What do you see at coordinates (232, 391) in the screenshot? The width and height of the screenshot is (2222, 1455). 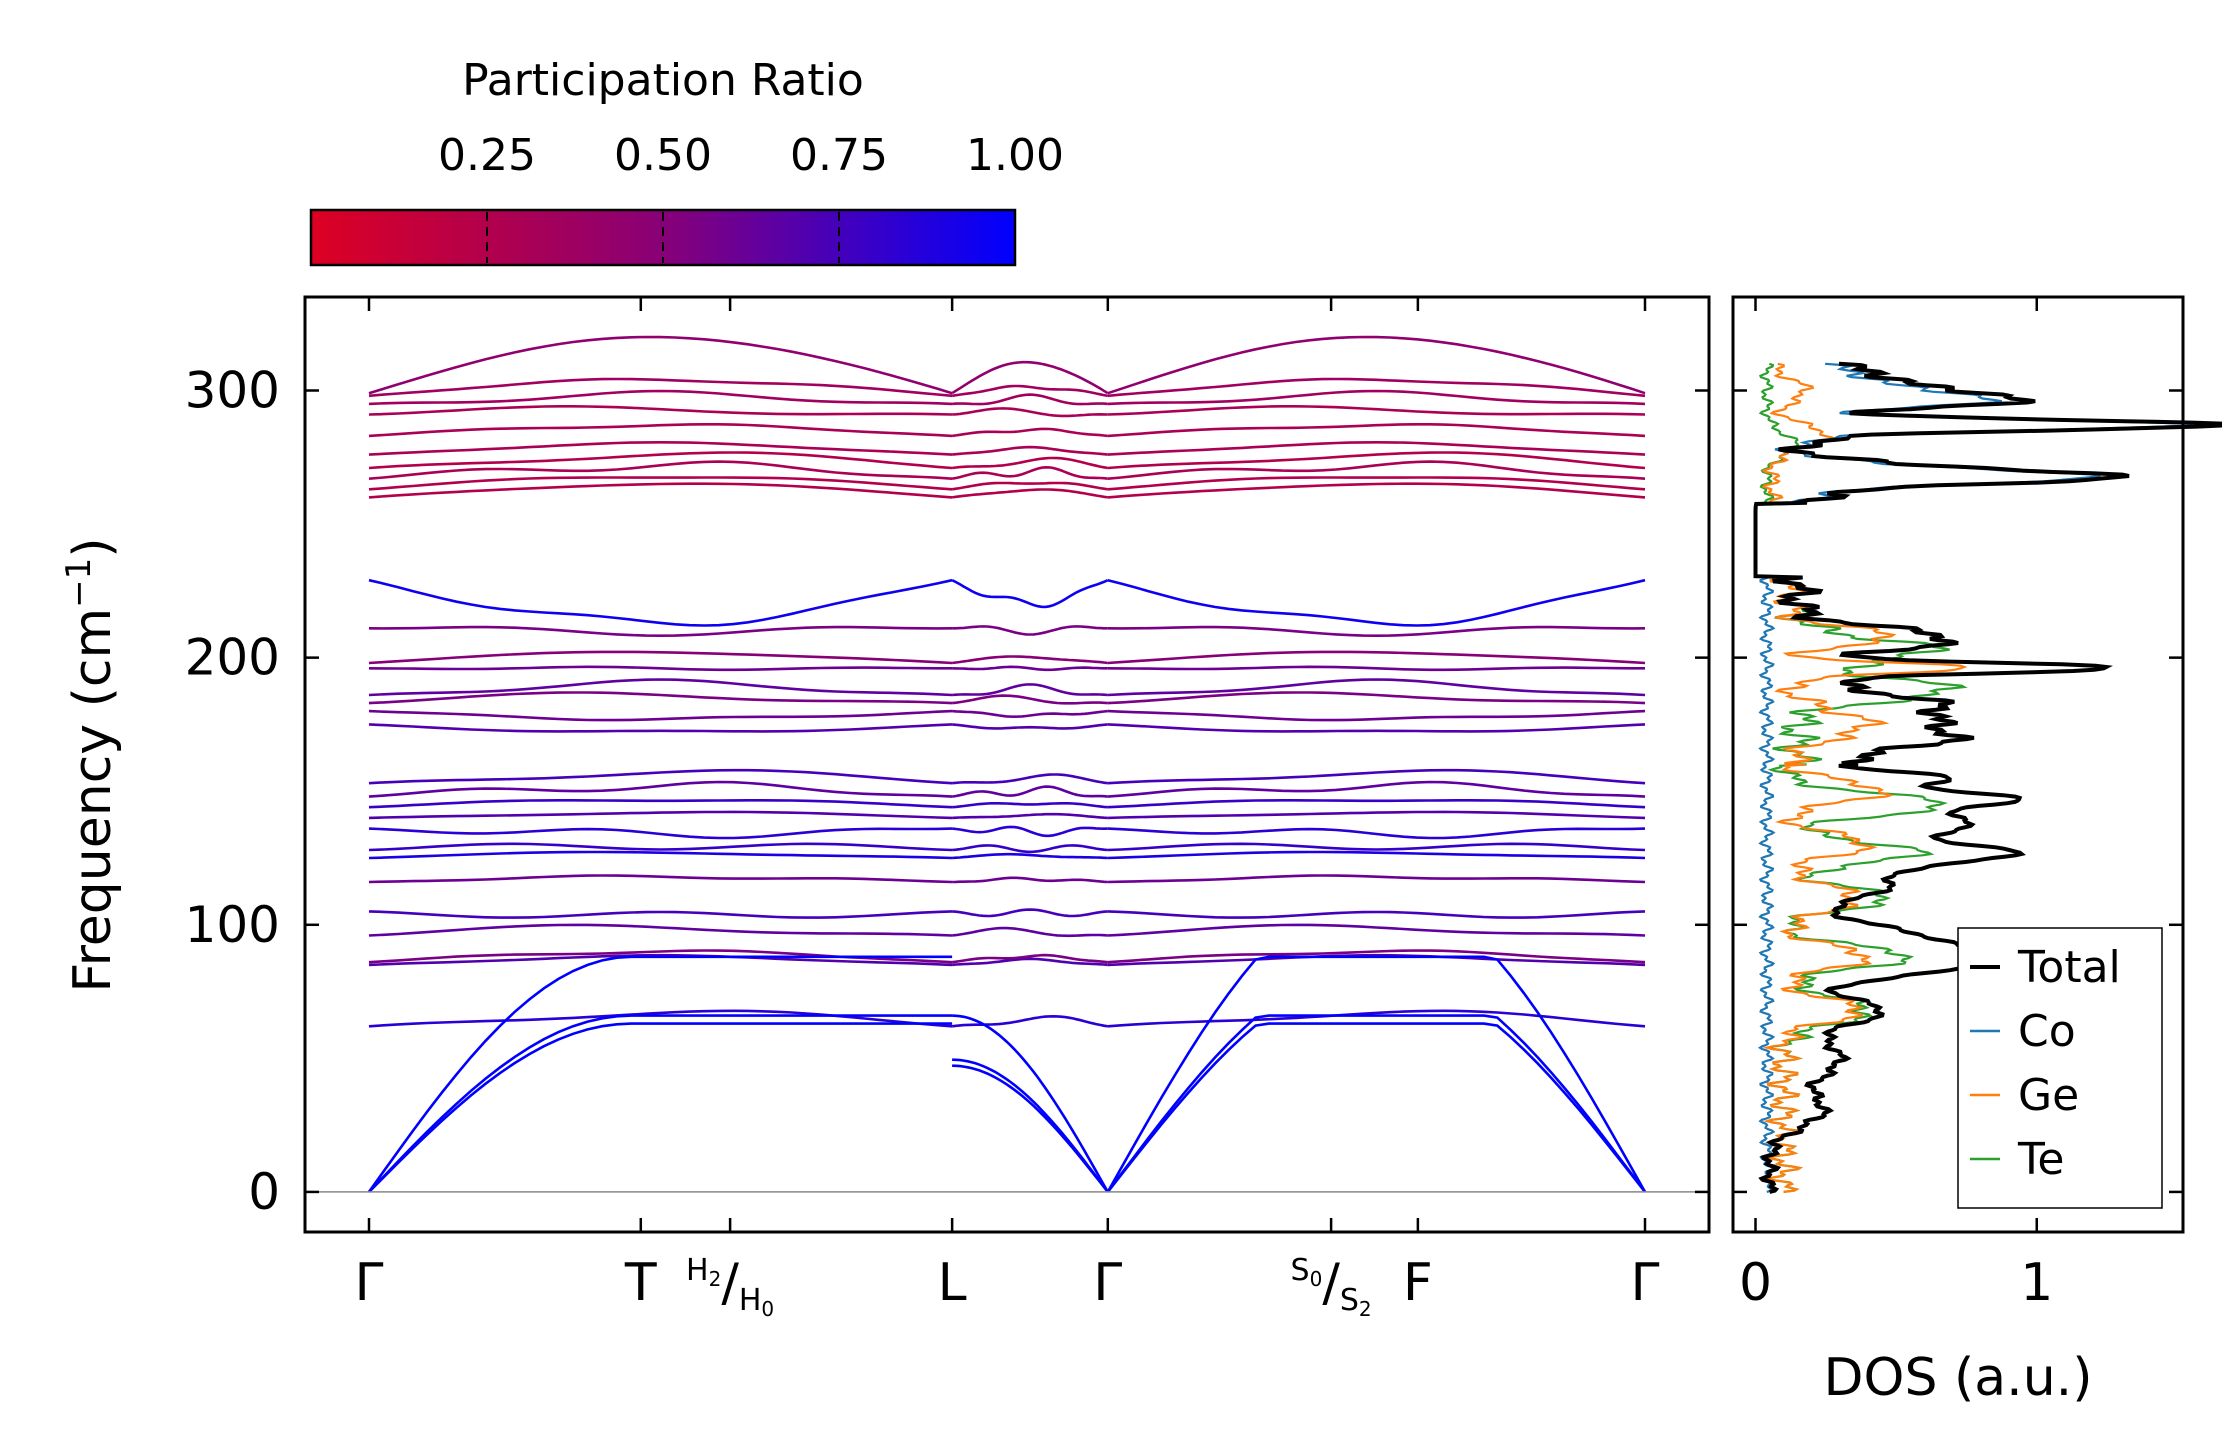 I see `y-tick-label: 300` at bounding box center [232, 391].